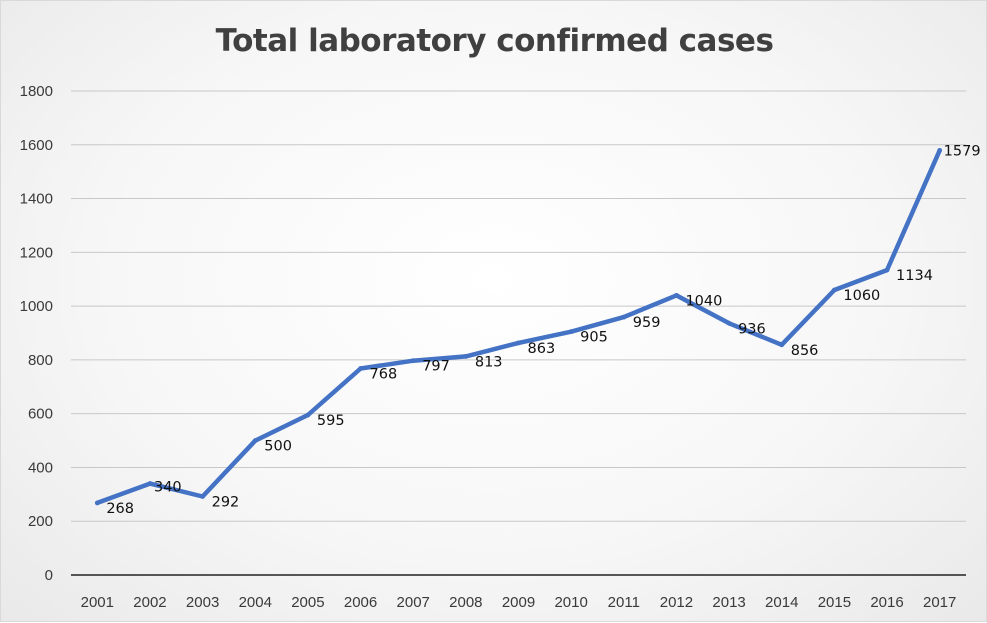 The width and height of the screenshot is (987, 623). I want to click on x-tick-label: 2016, so click(886, 602).